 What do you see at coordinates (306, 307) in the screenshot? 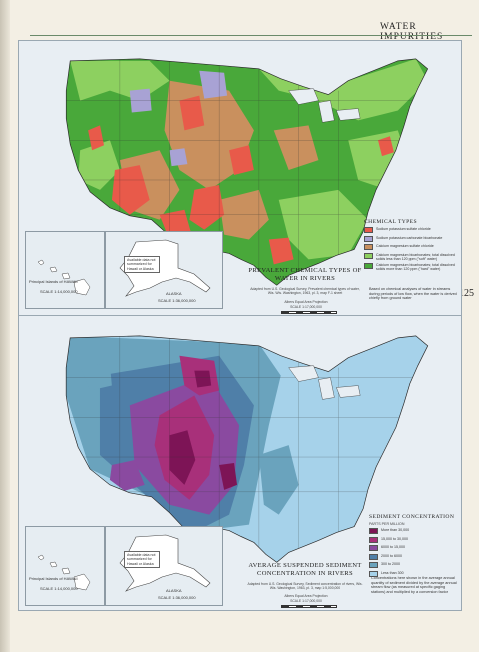
I see `chemical-map-scale-label: SCALE 1:17,000,000` at bounding box center [306, 307].